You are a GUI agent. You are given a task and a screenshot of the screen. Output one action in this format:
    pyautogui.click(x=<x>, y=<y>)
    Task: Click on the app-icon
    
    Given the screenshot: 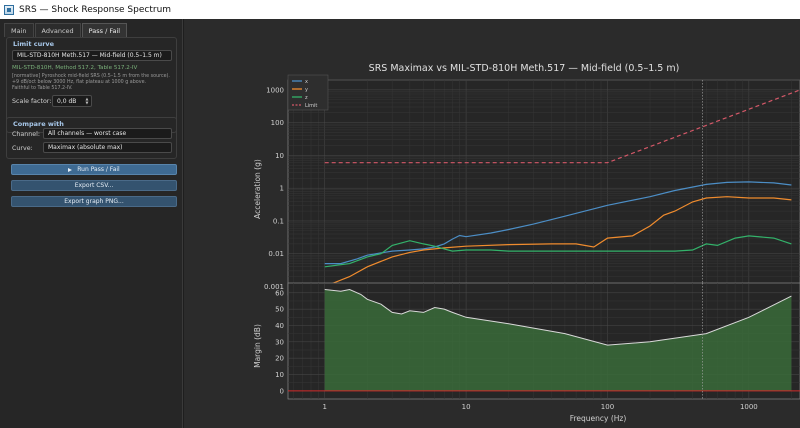 What is the action you would take?
    pyautogui.click(x=9, y=9)
    